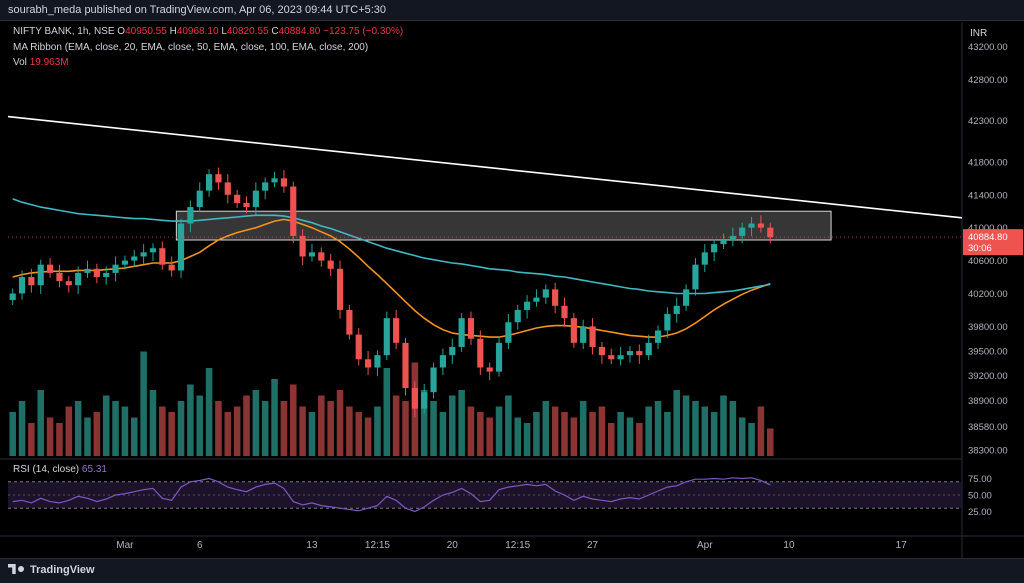 This screenshot has width=1024, height=583. What do you see at coordinates (705, 545) in the screenshot?
I see `x-tick-label: Apr` at bounding box center [705, 545].